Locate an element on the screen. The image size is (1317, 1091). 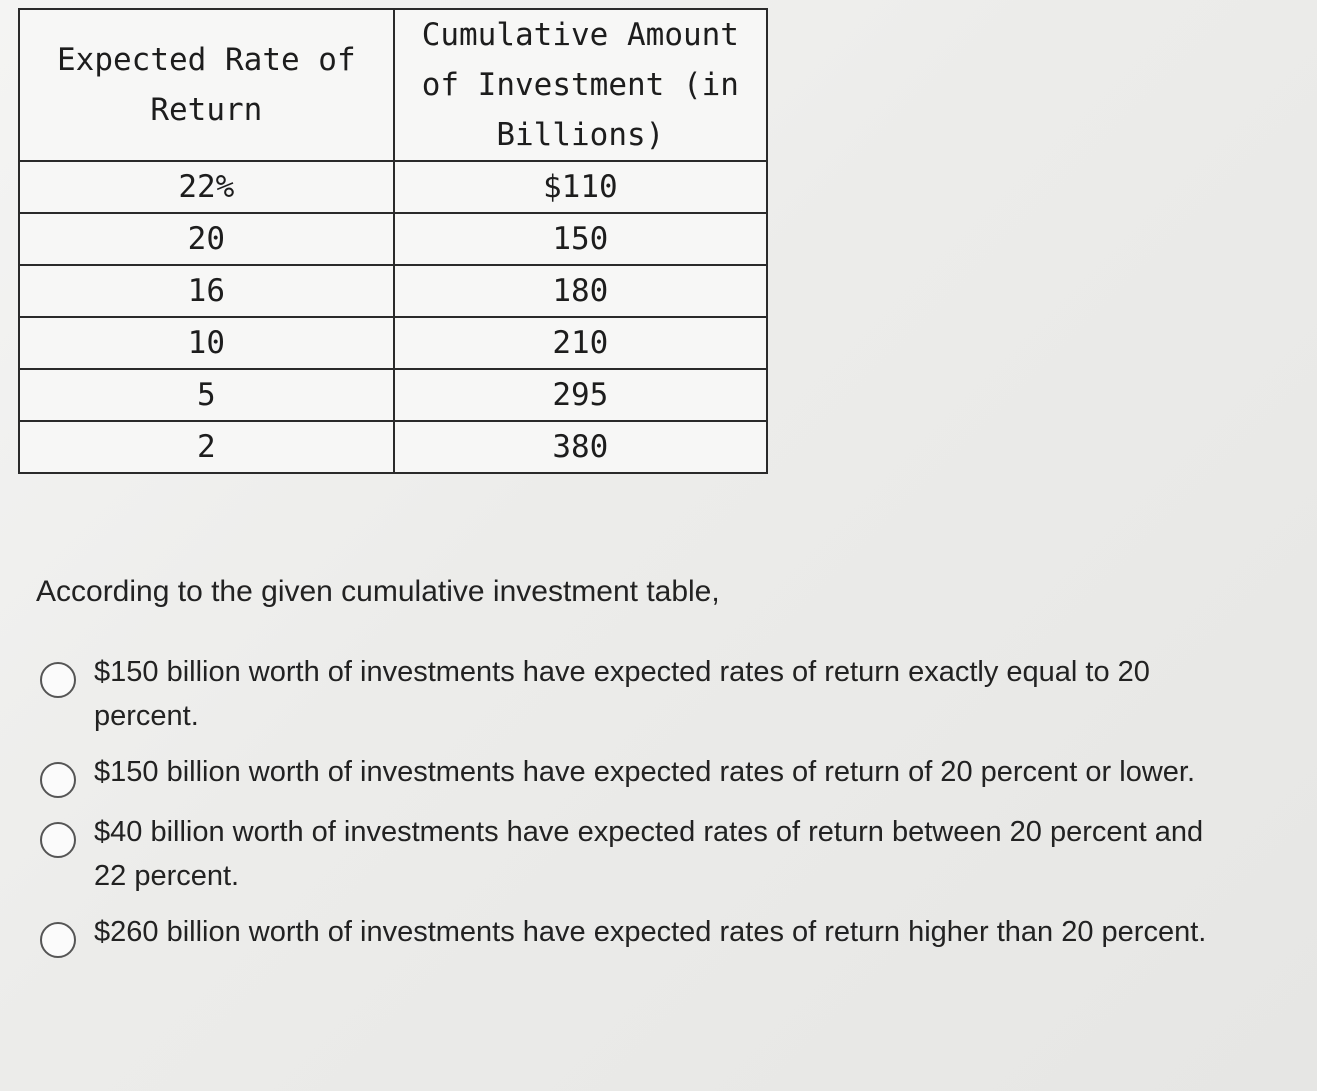
rate-cell: 5 is located at coordinates (206, 395).